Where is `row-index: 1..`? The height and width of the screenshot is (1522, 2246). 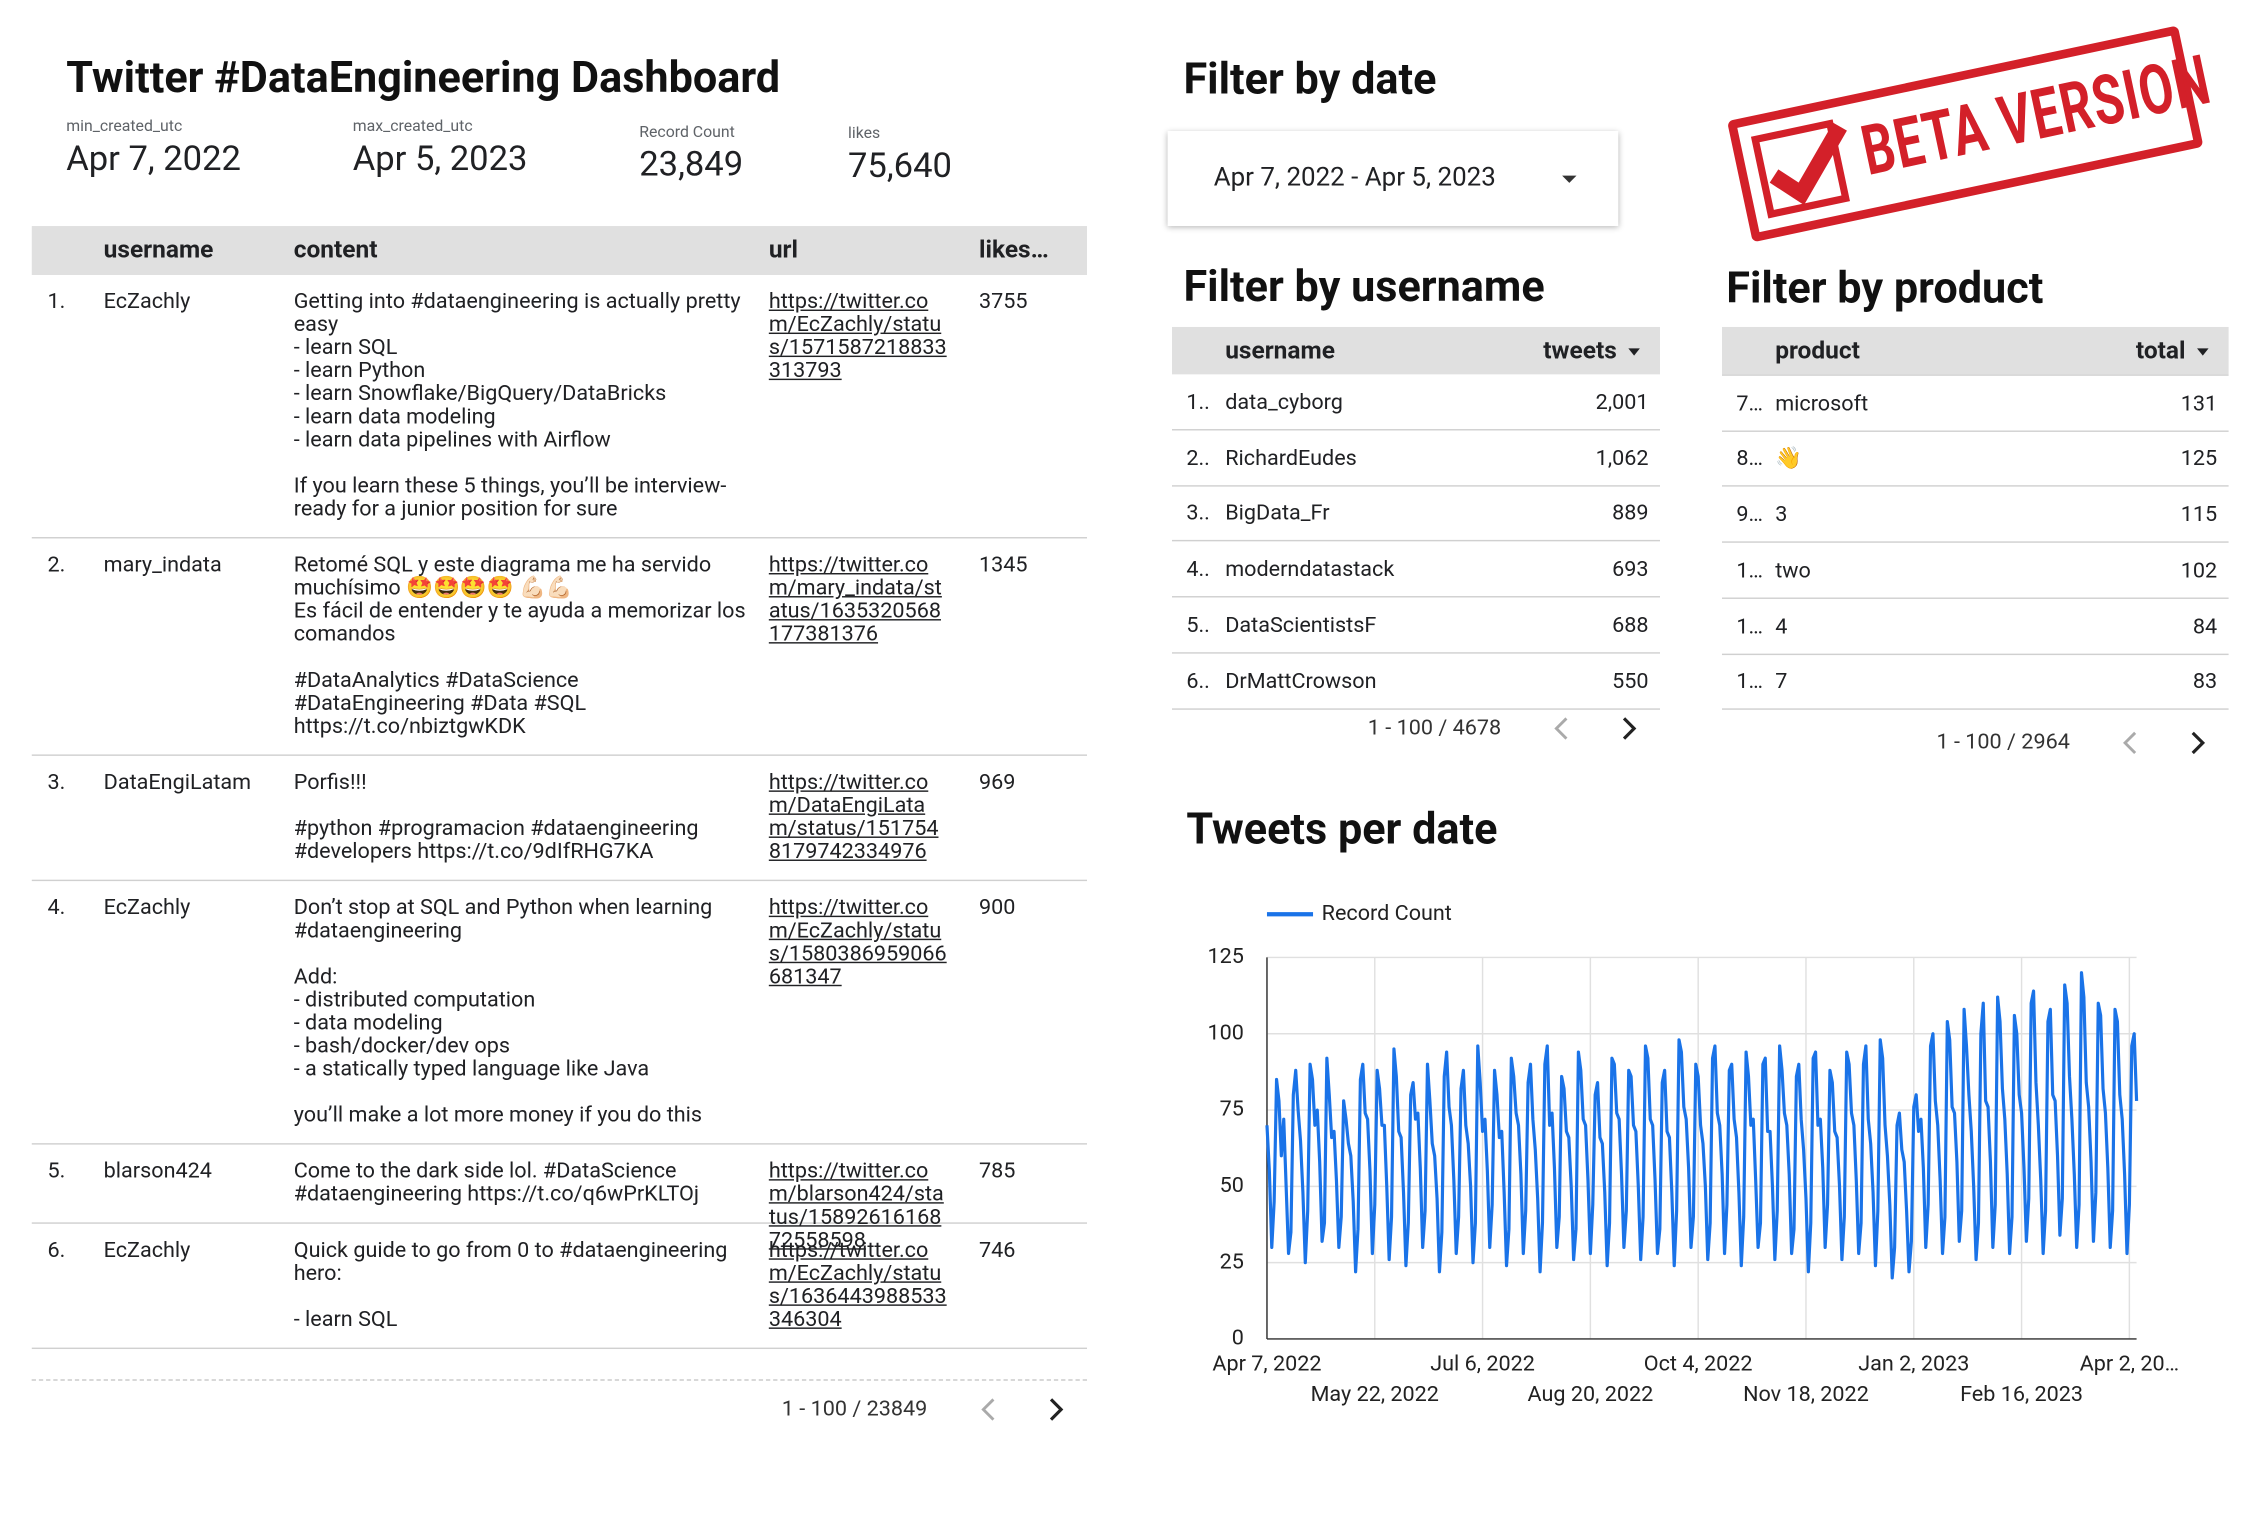
row-index: 1.. is located at coordinates (1198, 401).